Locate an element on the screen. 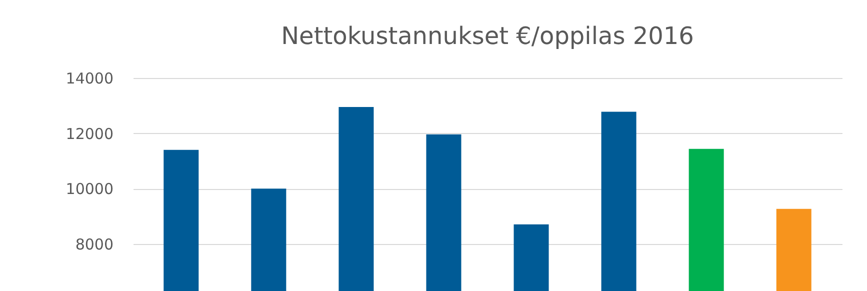 Image resolution: width=867 pixels, height=291 pixels. y-tick-label: 14000 is located at coordinates (90, 79).